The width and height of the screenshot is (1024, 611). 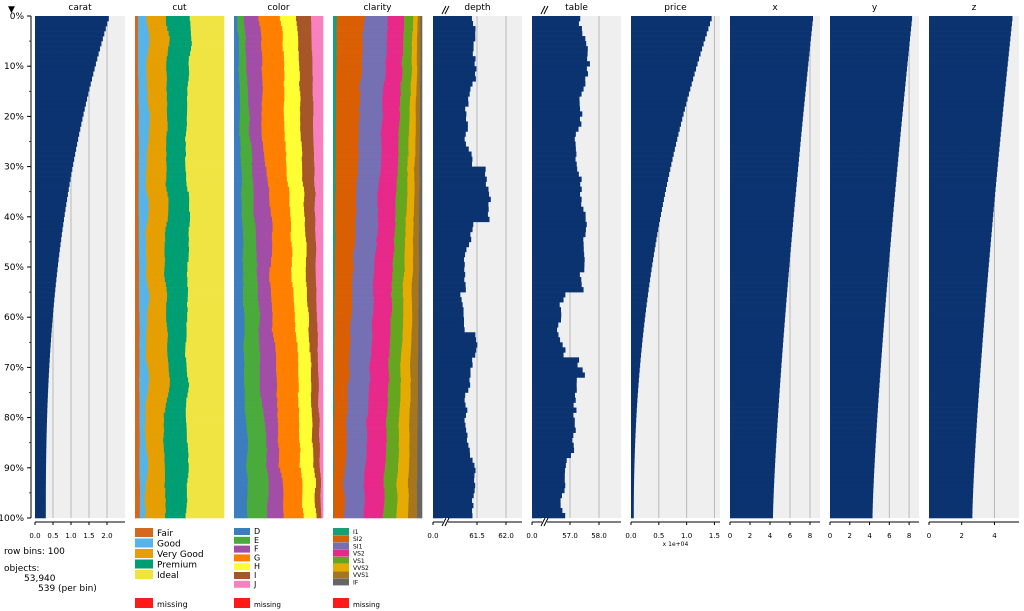 What do you see at coordinates (143, 144) in the screenshot?
I see `segment-Good` at bounding box center [143, 144].